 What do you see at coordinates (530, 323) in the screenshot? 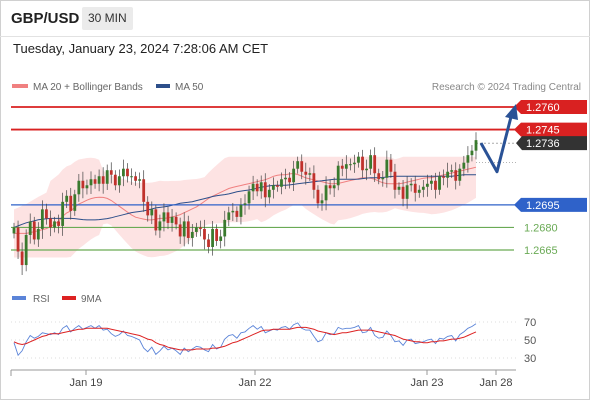
I see `rsi-tick-70: 70` at bounding box center [530, 323].